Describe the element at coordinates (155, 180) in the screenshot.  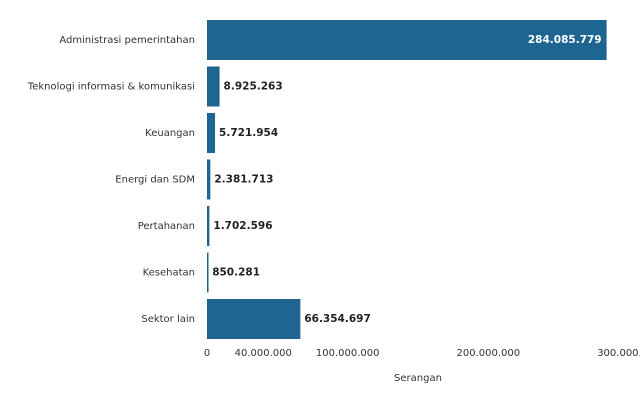
I see `category-label-energi-dan-sdm: Energi dan SDM` at that location.